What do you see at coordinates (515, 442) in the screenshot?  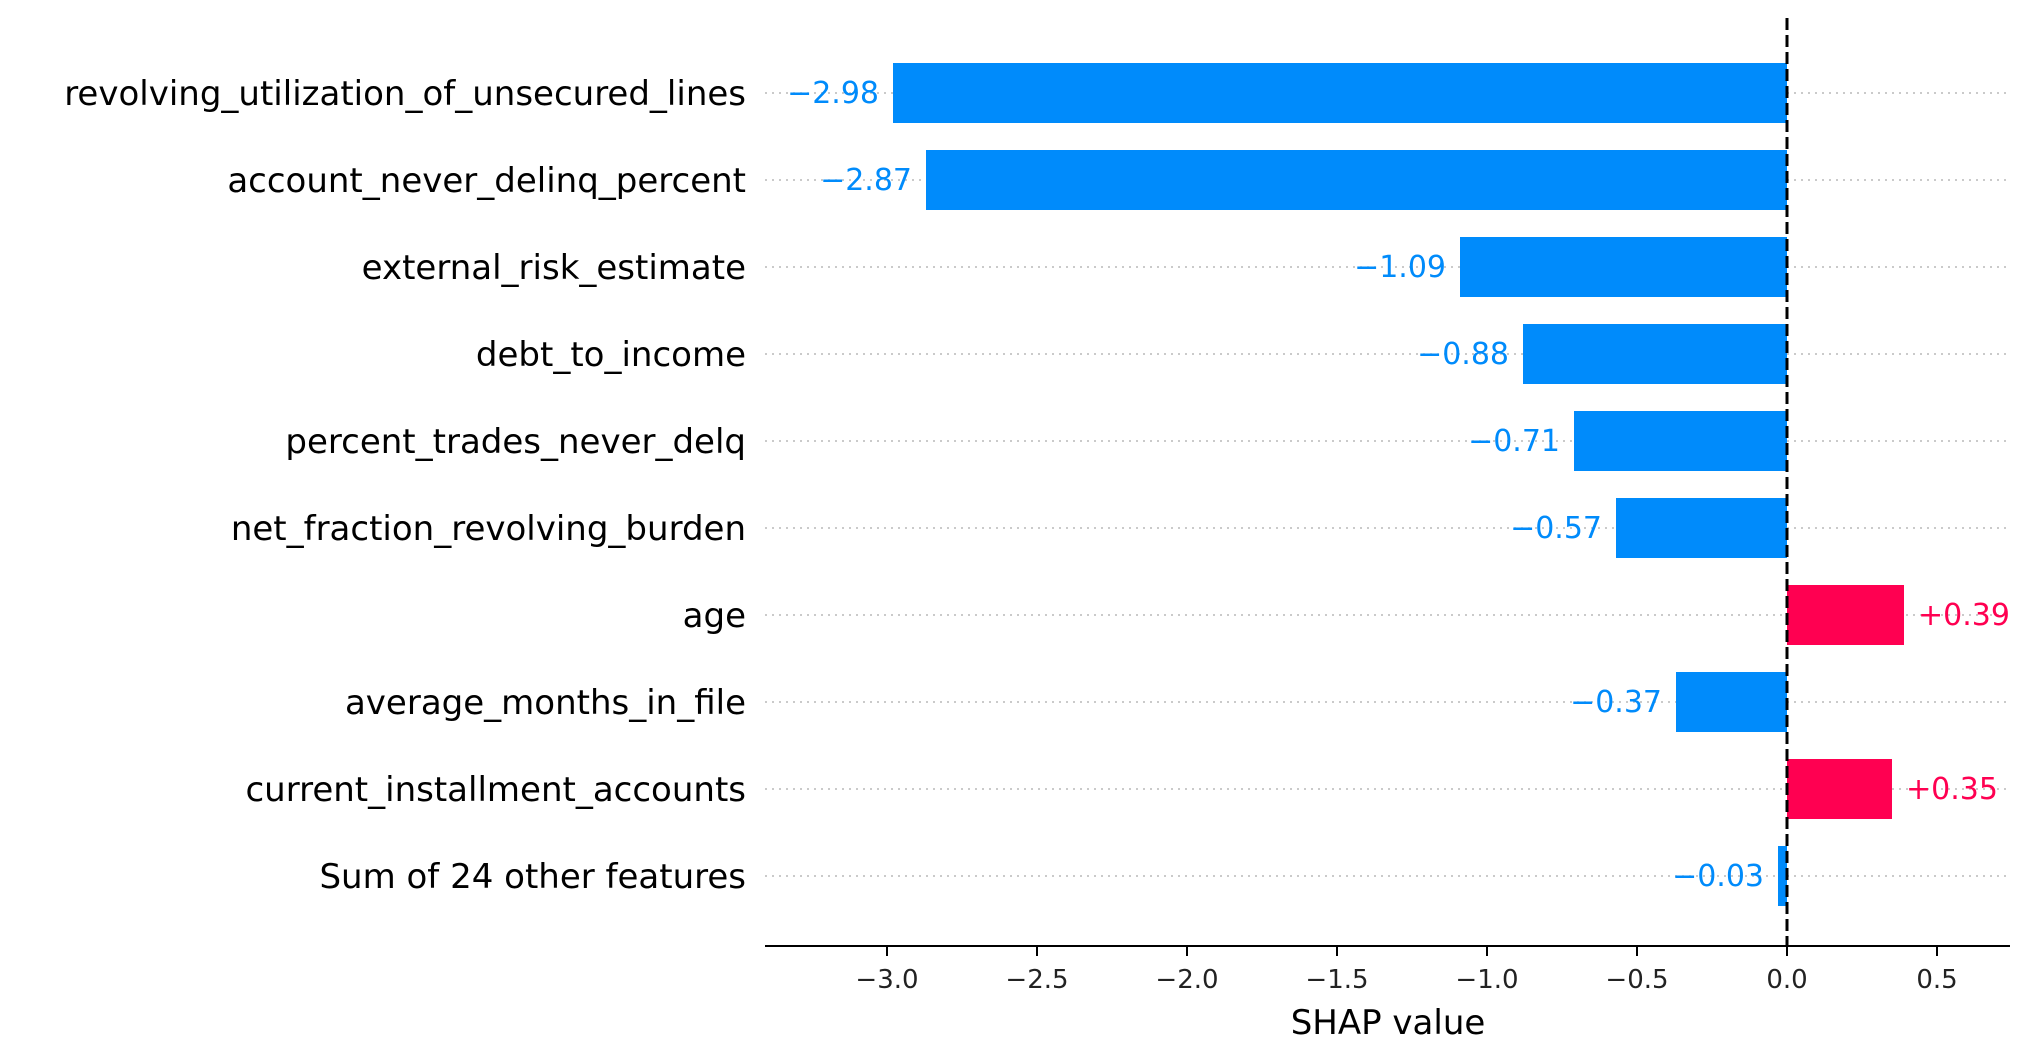 I see `feature-label: percent_trades_never_delq` at bounding box center [515, 442].